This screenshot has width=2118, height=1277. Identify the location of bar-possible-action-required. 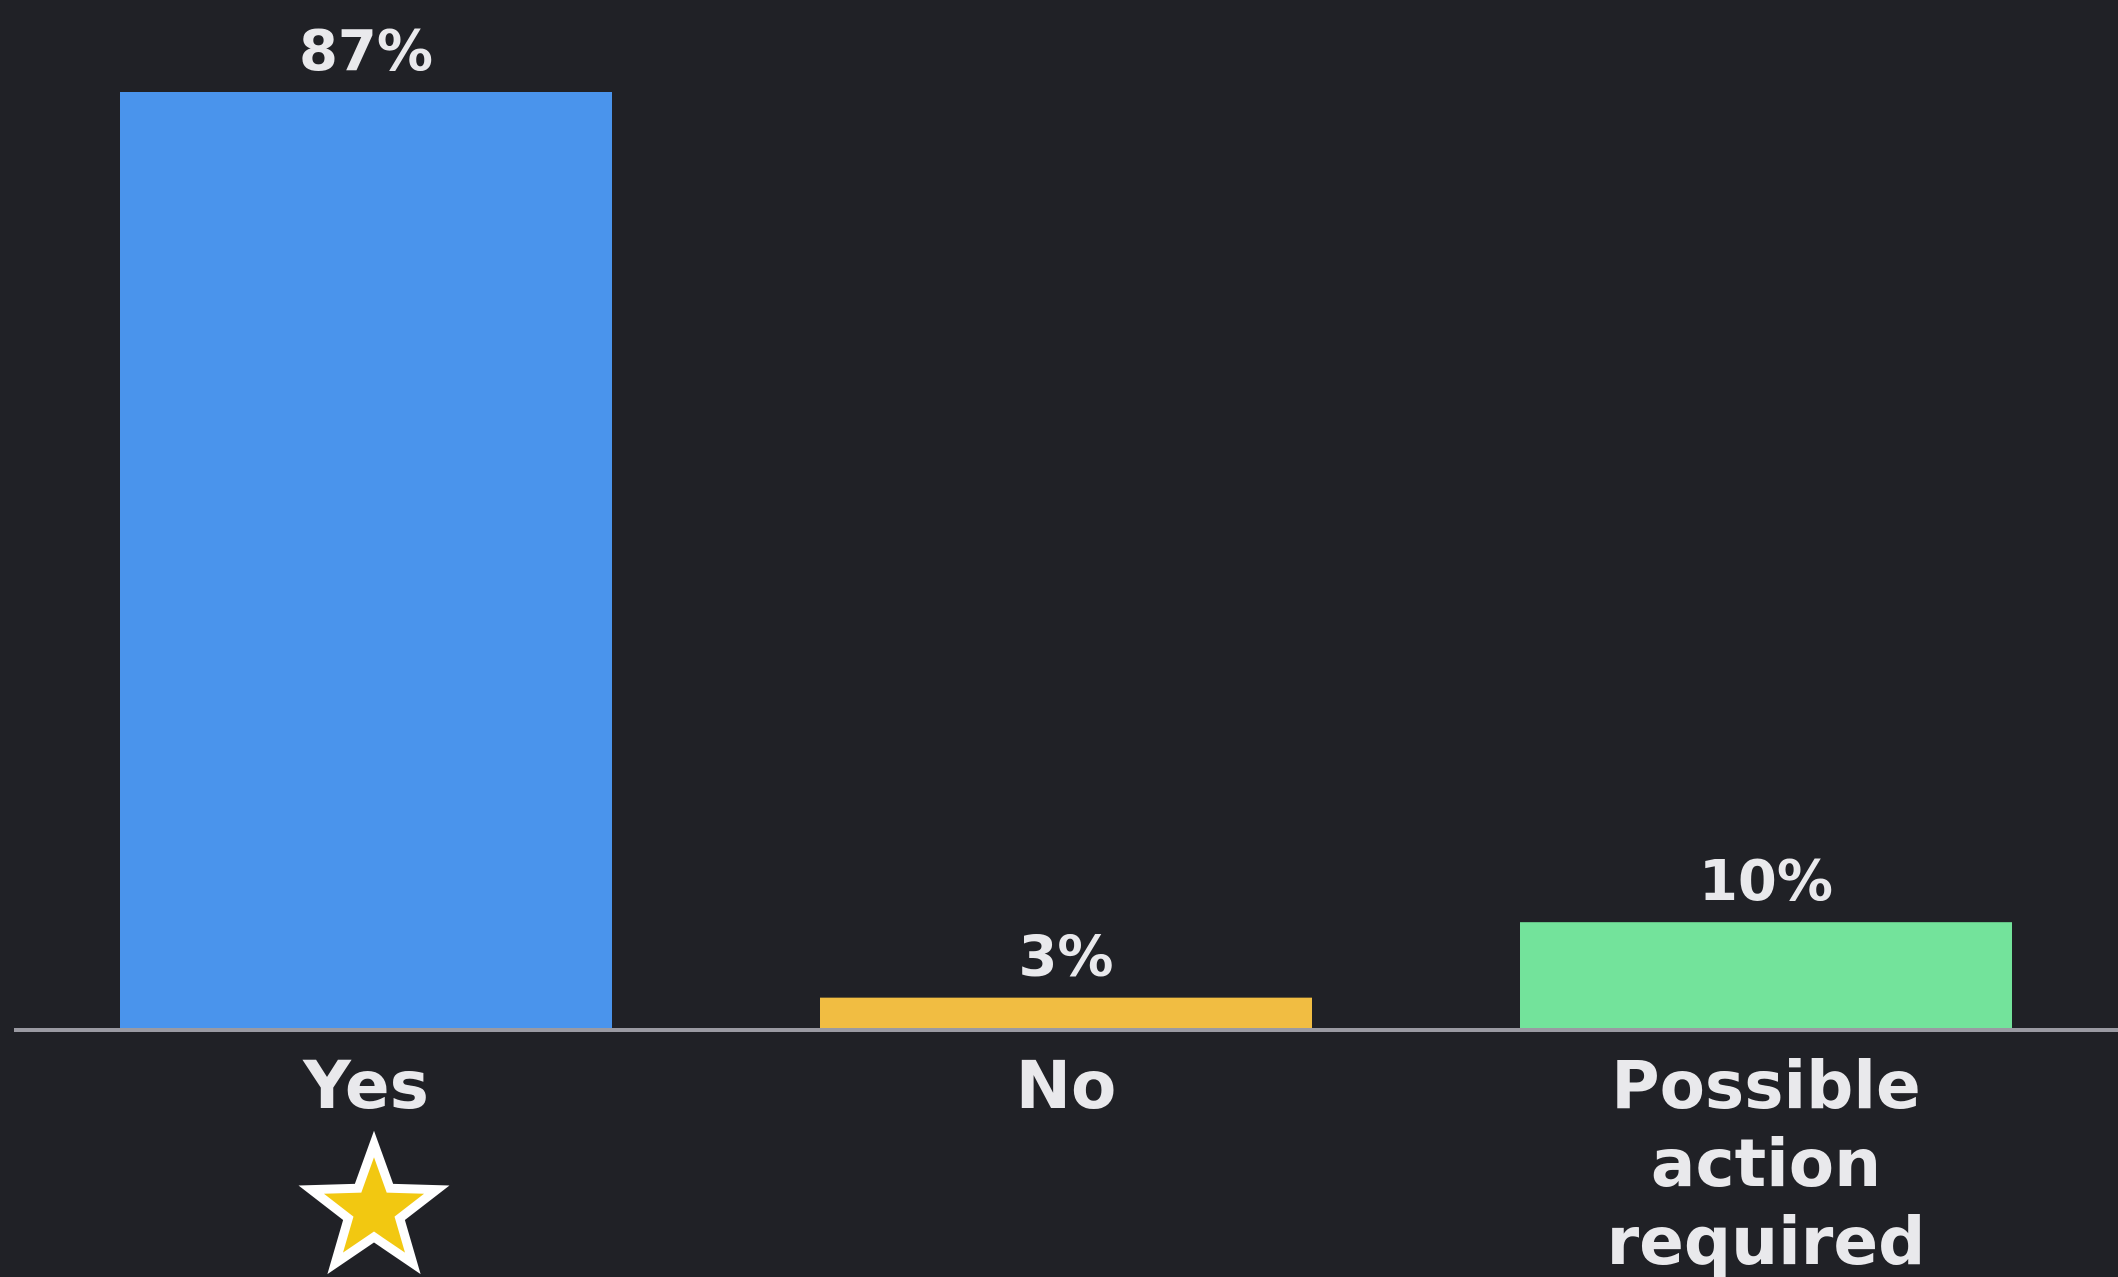
(1766, 976).